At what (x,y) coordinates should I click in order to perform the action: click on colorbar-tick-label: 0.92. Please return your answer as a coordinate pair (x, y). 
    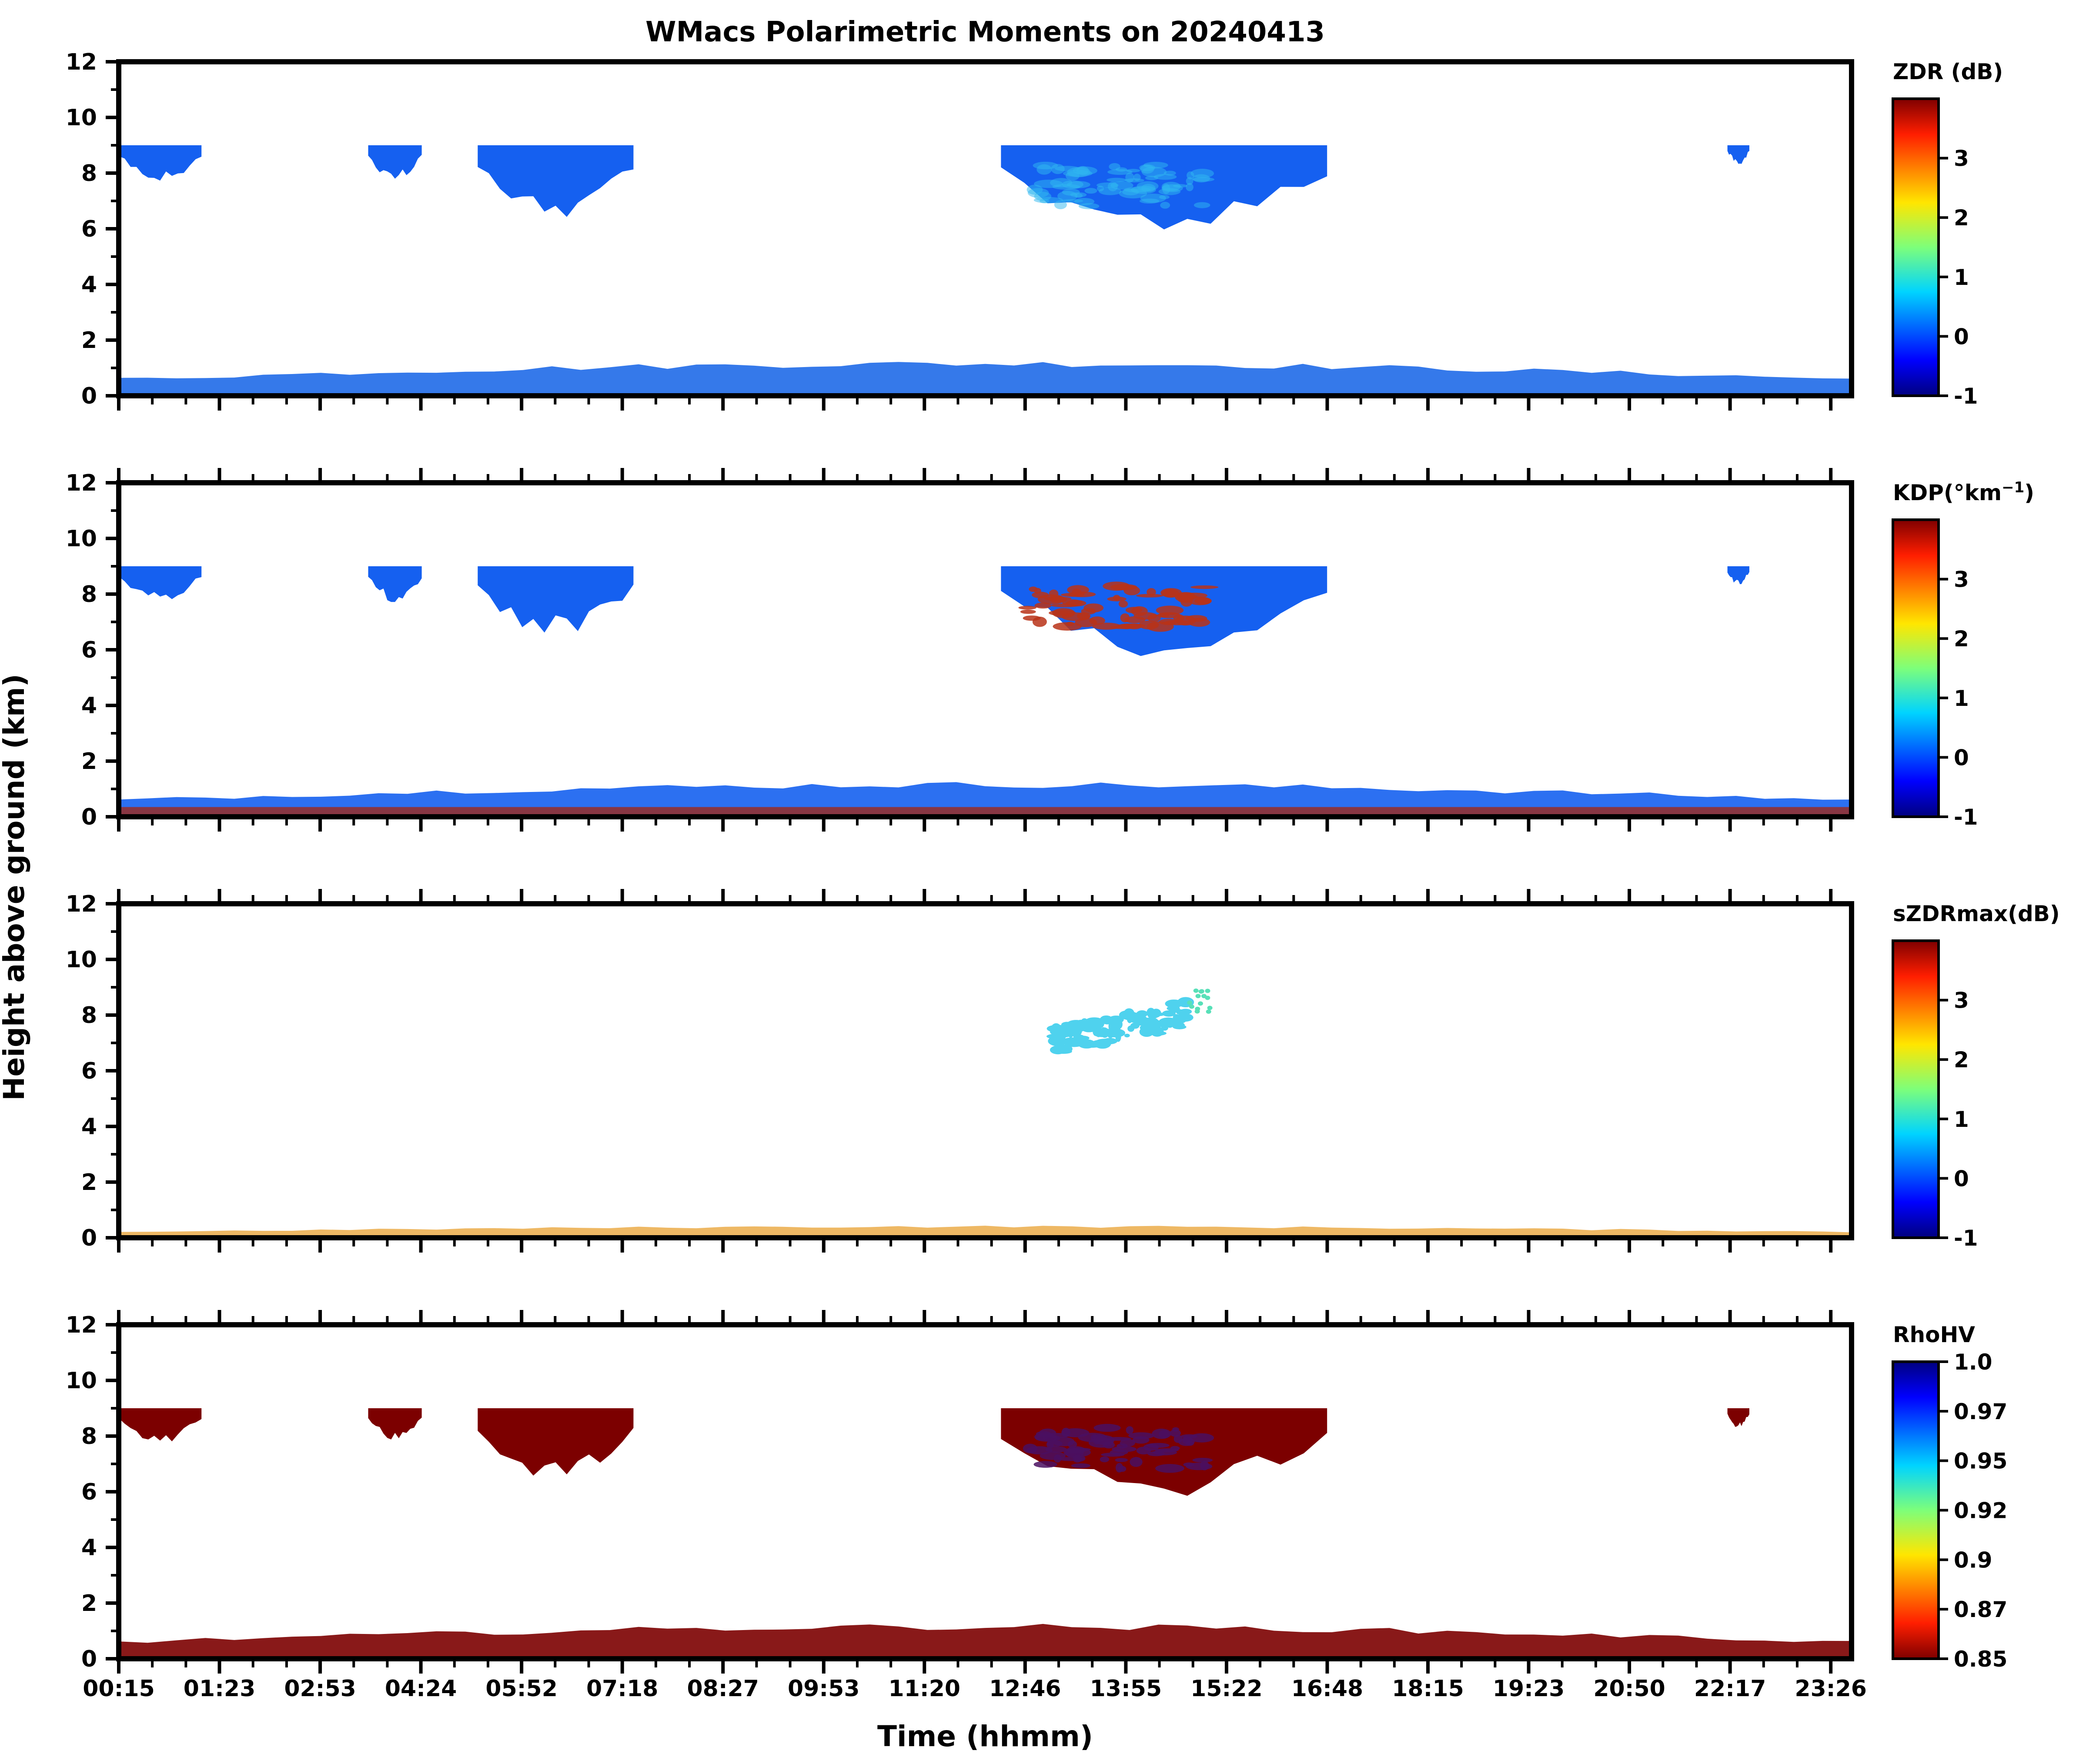
    Looking at the image, I should click on (1980, 1510).